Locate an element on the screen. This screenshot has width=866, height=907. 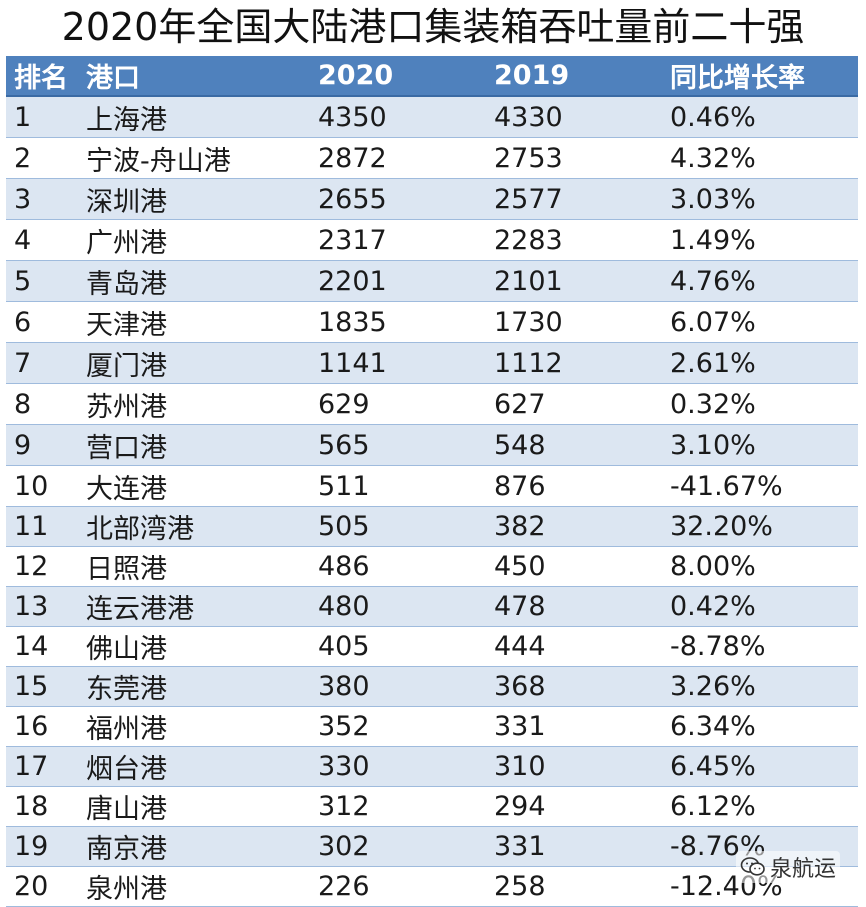
port-cell: 烟台港 is located at coordinates (194, 766).